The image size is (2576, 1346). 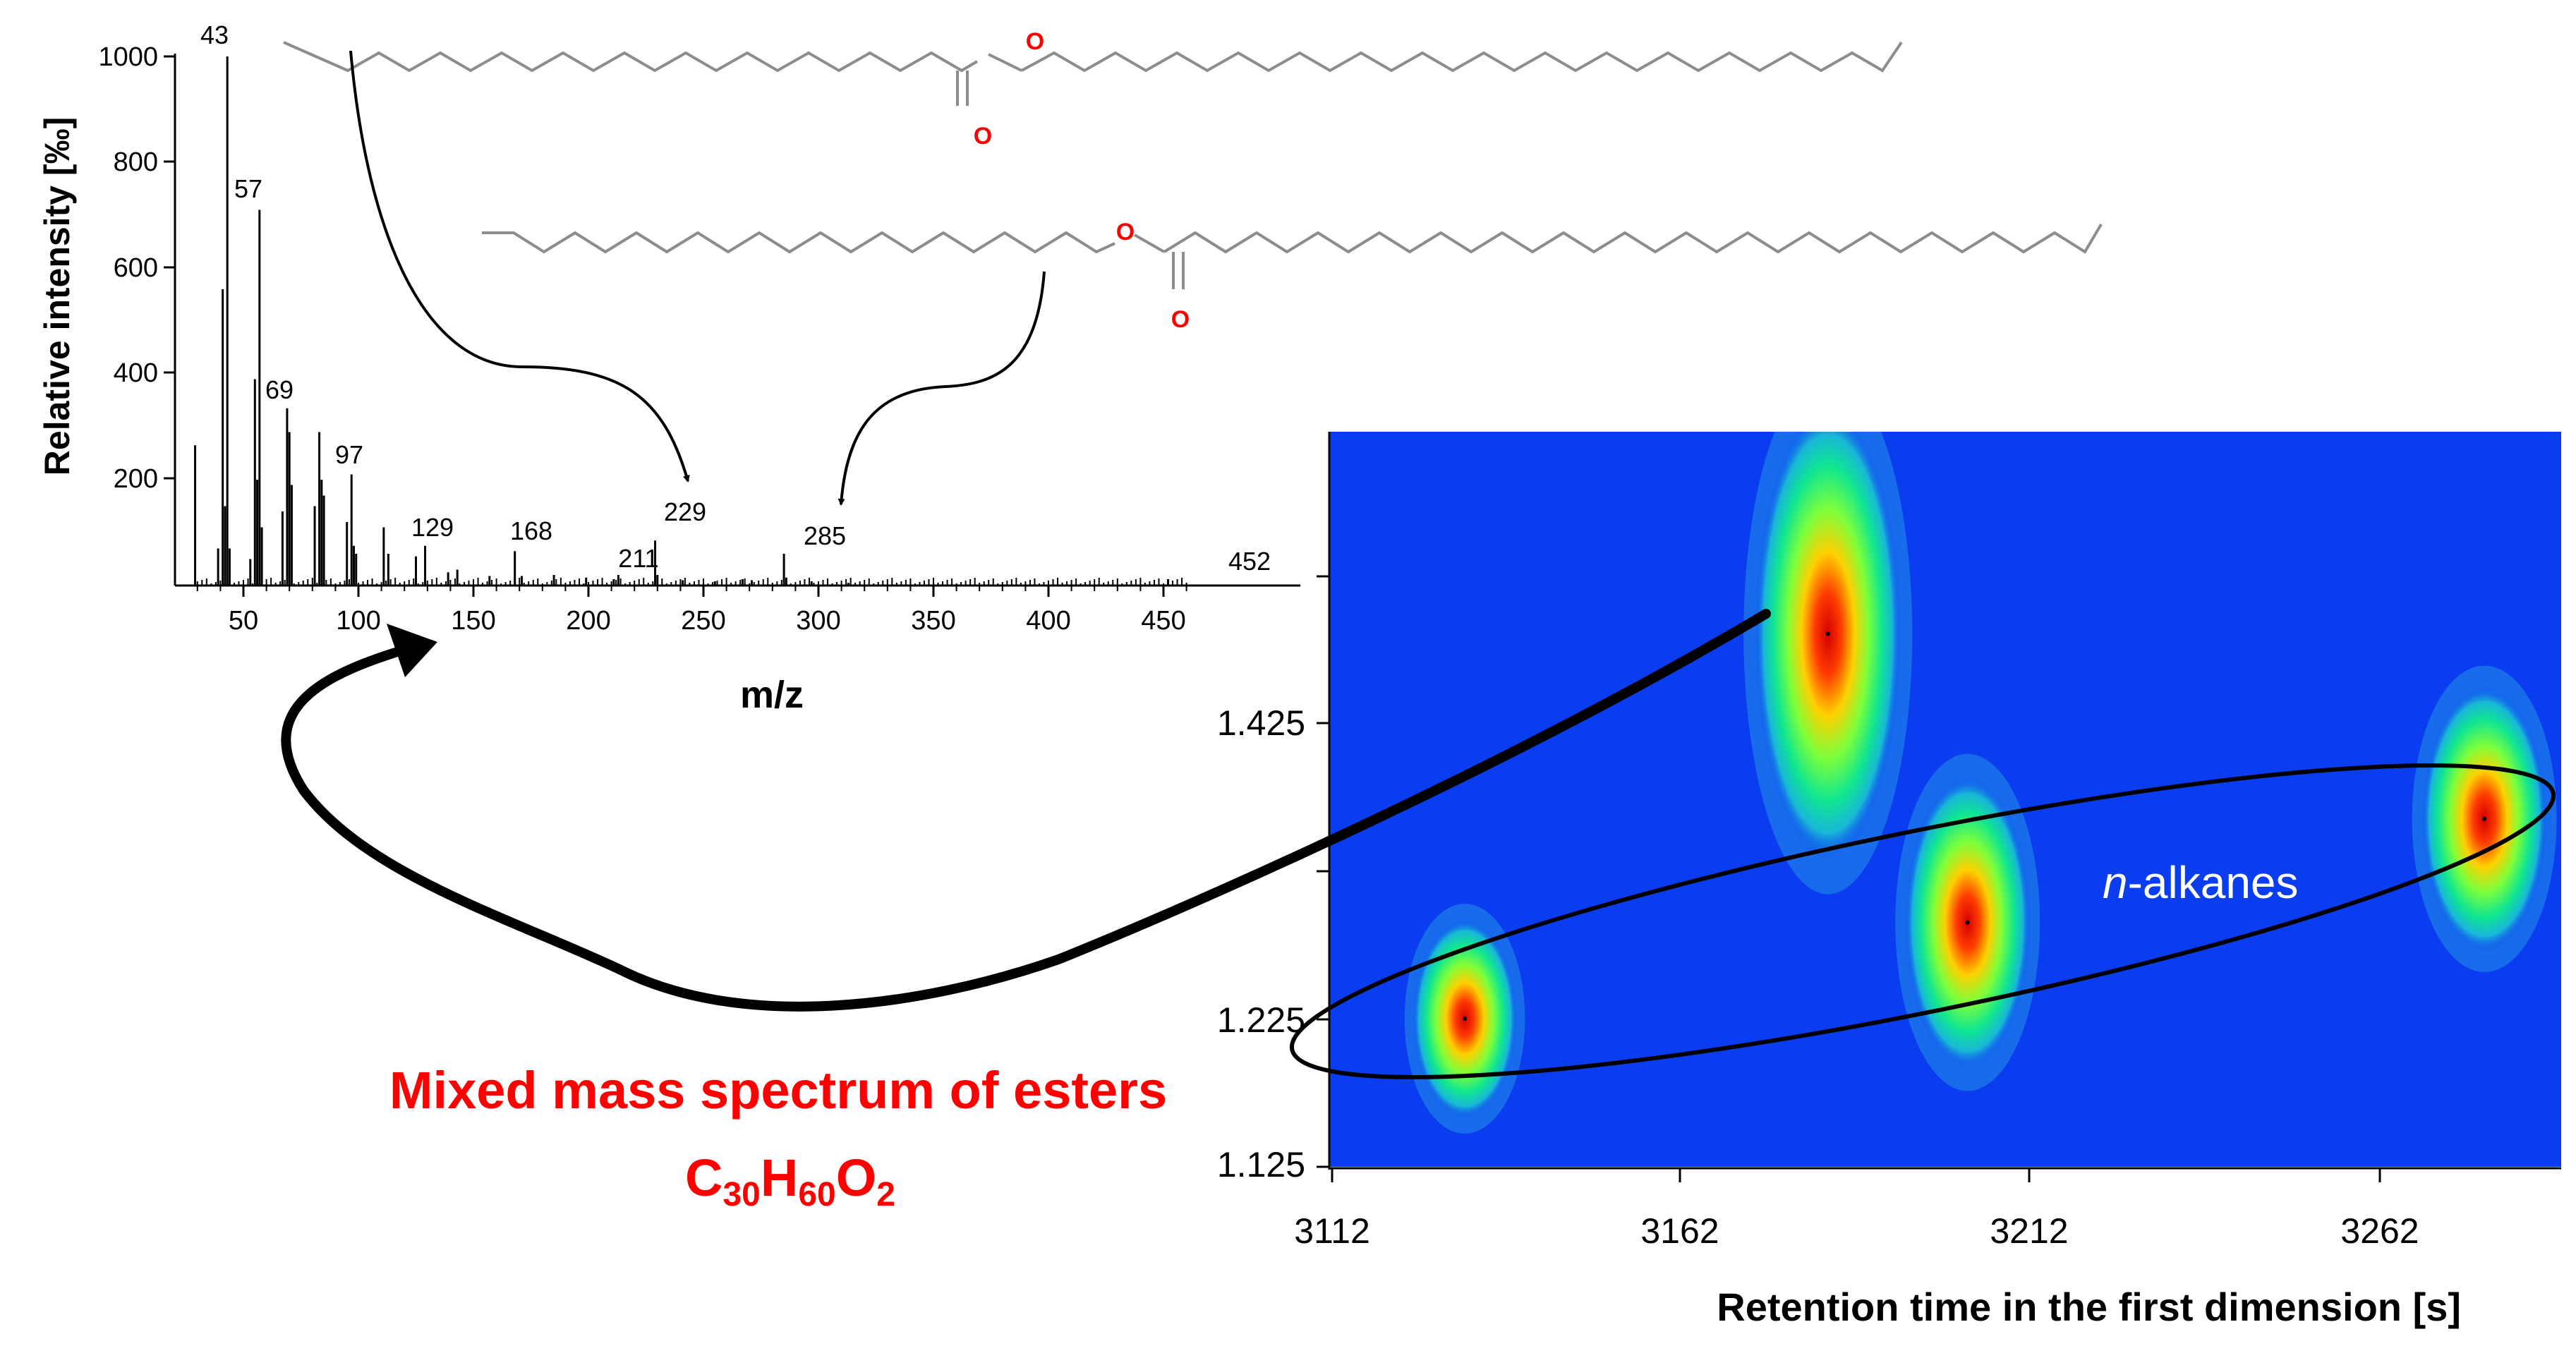 What do you see at coordinates (1163, 621) in the screenshot?
I see `ms-xtick-450: 450` at bounding box center [1163, 621].